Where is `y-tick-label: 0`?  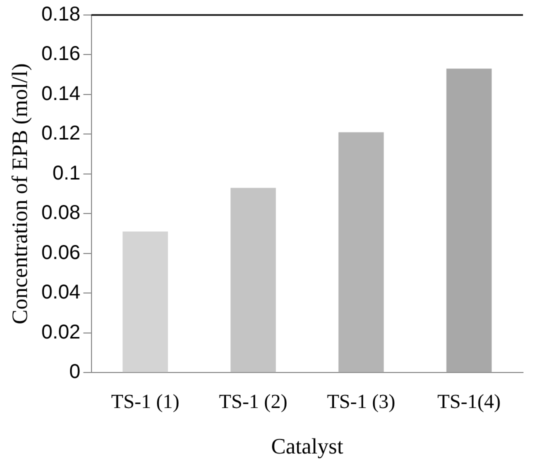
y-tick-label: 0 is located at coordinates (74, 372).